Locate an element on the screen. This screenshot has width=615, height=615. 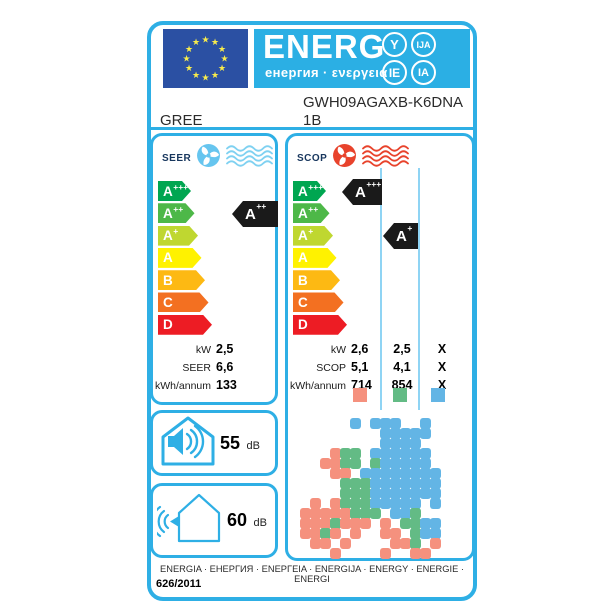
seer-kwh-label: kWh/annum is located at coordinates (182, 386).